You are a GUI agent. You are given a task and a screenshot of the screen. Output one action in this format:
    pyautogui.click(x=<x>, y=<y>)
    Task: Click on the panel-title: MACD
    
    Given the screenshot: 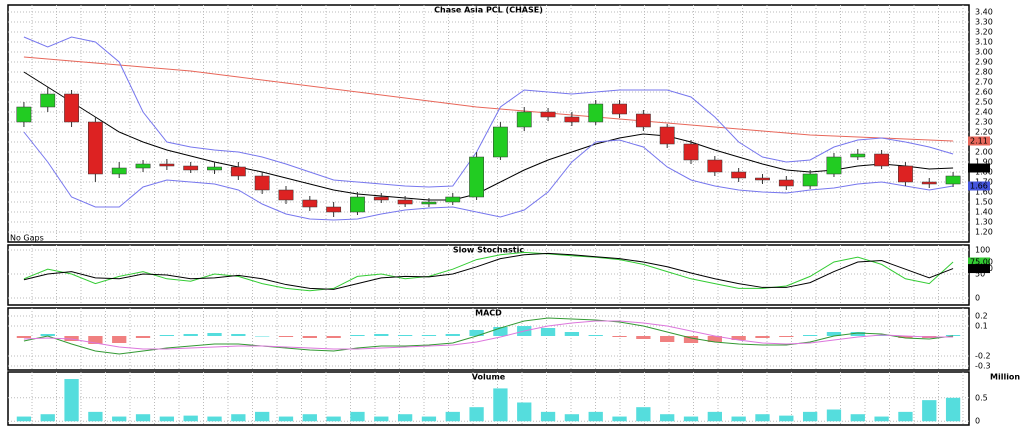 What is the action you would take?
    pyautogui.click(x=488, y=313)
    